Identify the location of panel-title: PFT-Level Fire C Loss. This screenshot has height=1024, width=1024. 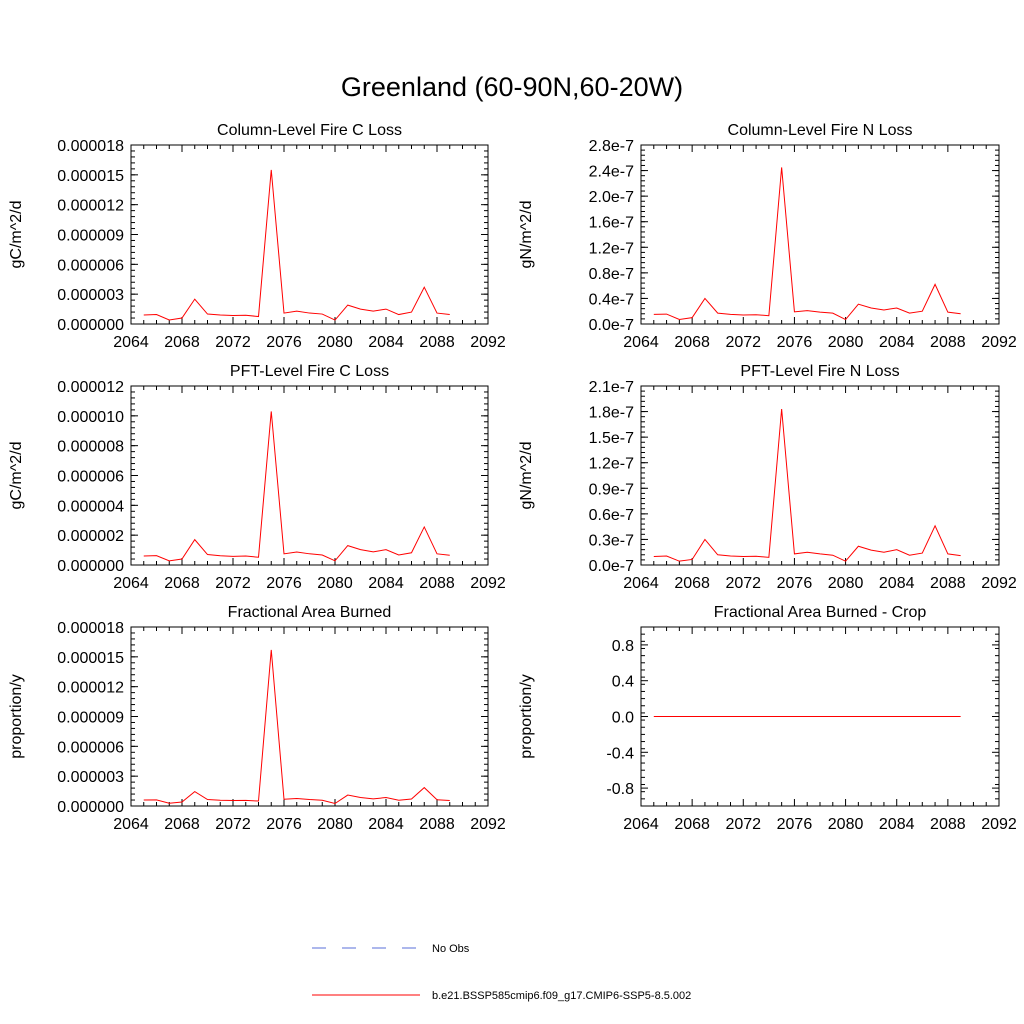
(309, 371).